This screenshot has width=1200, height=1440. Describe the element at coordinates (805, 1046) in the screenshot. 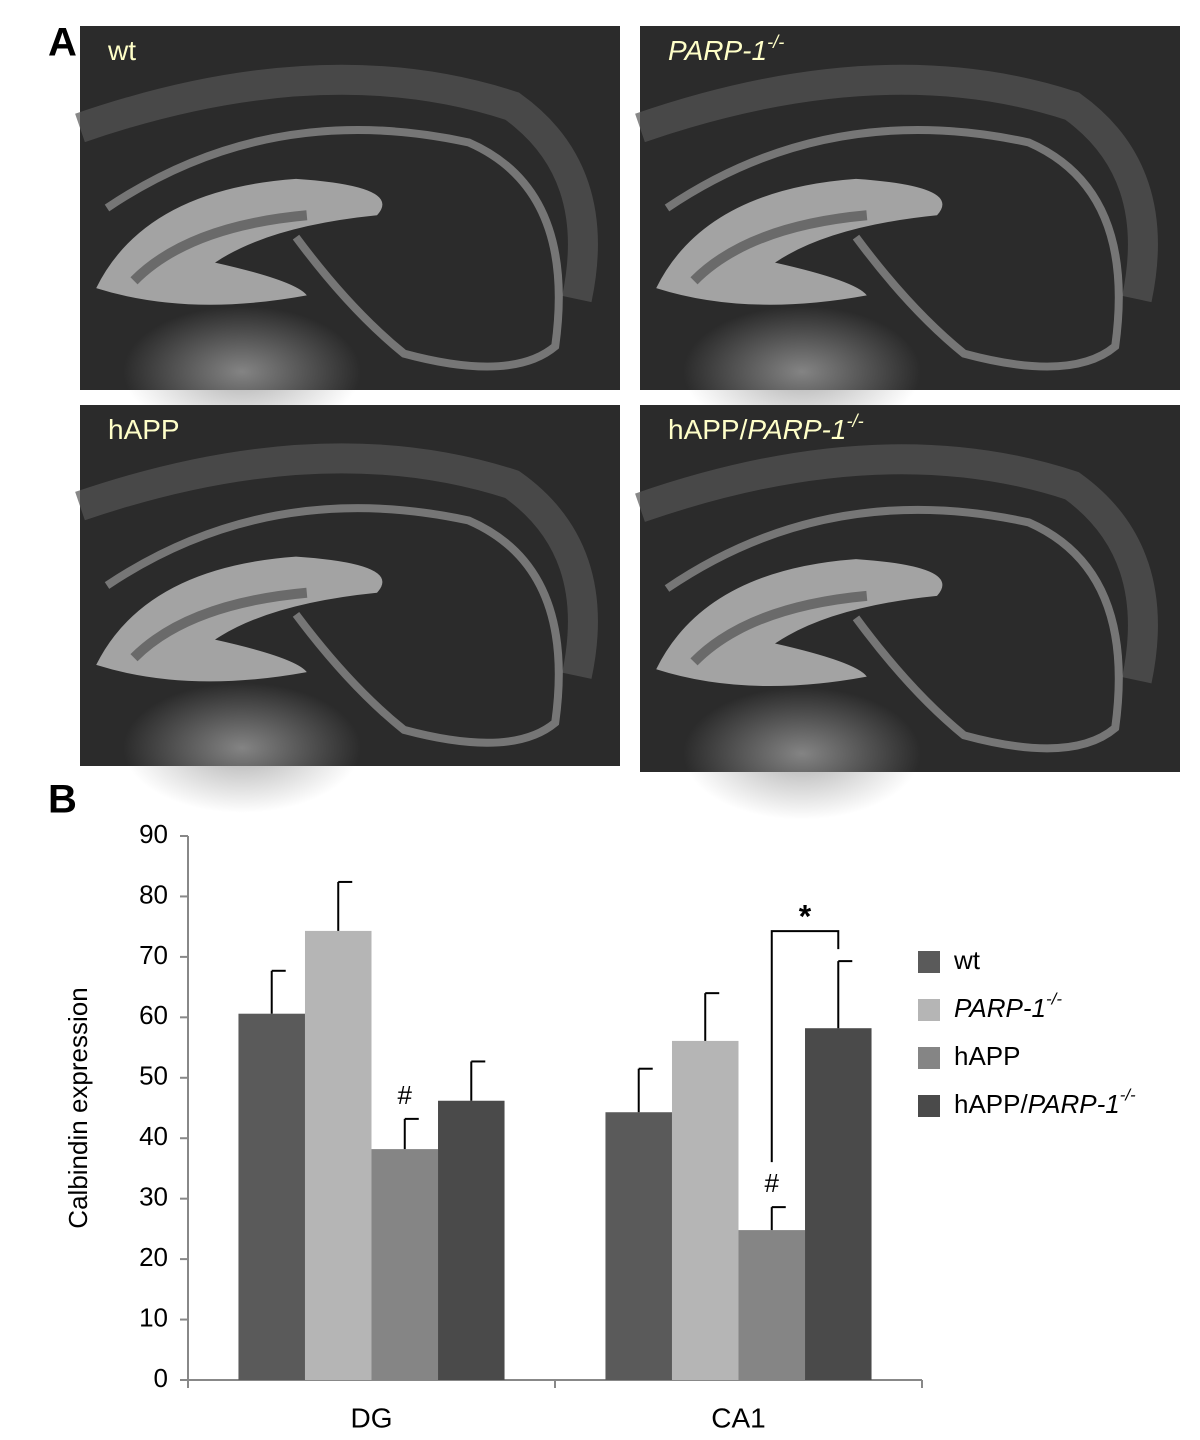

I see `significance-bracket` at that location.